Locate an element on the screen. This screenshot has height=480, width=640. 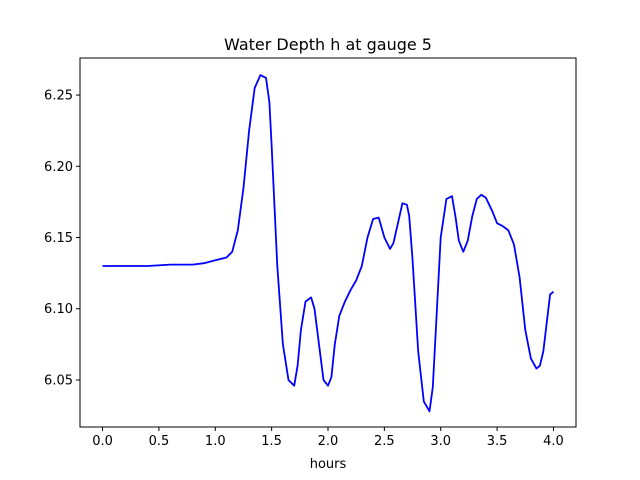
x-tick-label: 2.0 is located at coordinates (328, 441).